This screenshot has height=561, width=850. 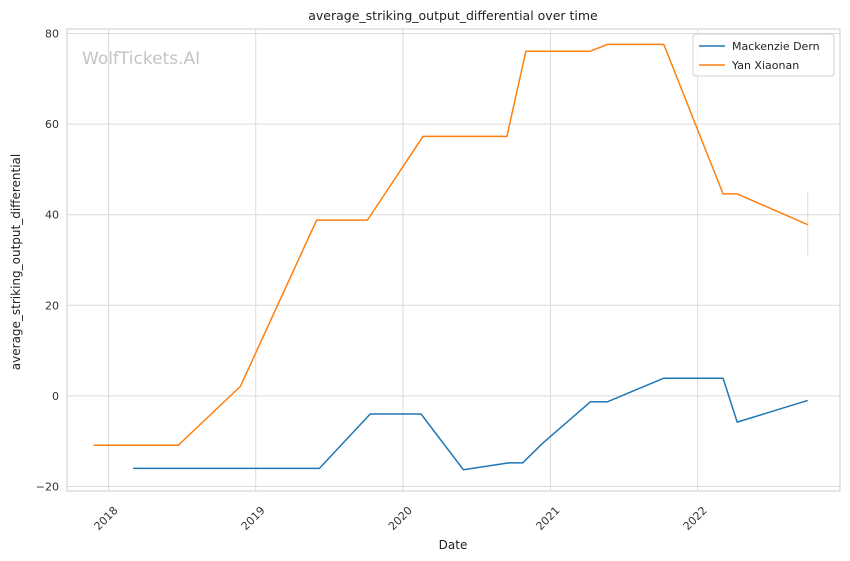 I want to click on x-tick-label: 2022, so click(x=695, y=518).